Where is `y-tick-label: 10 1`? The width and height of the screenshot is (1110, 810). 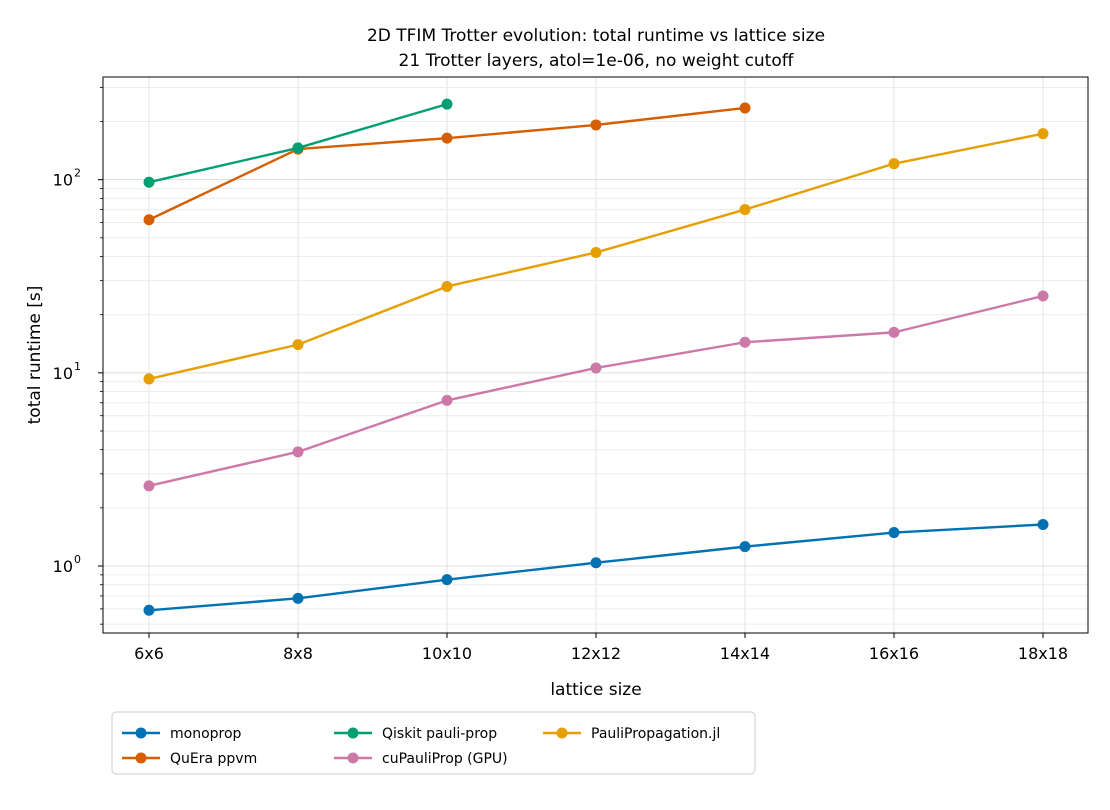
y-tick-label: 10 1 is located at coordinates (67, 371).